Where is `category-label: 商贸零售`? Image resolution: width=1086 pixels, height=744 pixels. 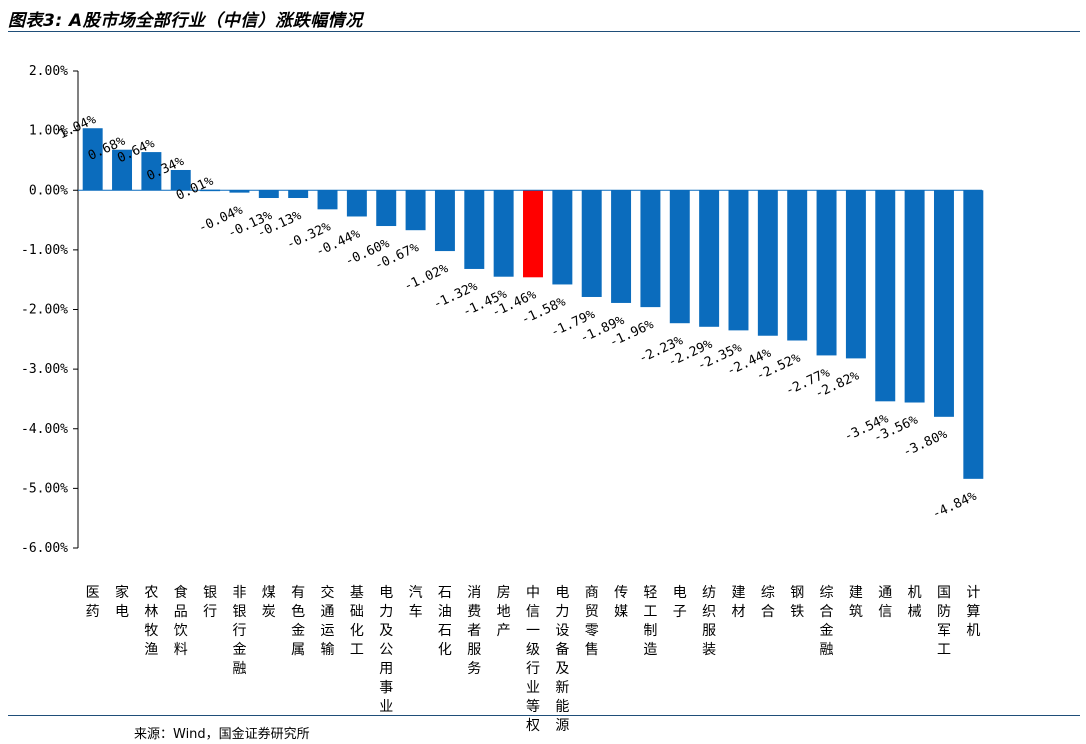
category-label: 商贸零售 is located at coordinates (592, 621).